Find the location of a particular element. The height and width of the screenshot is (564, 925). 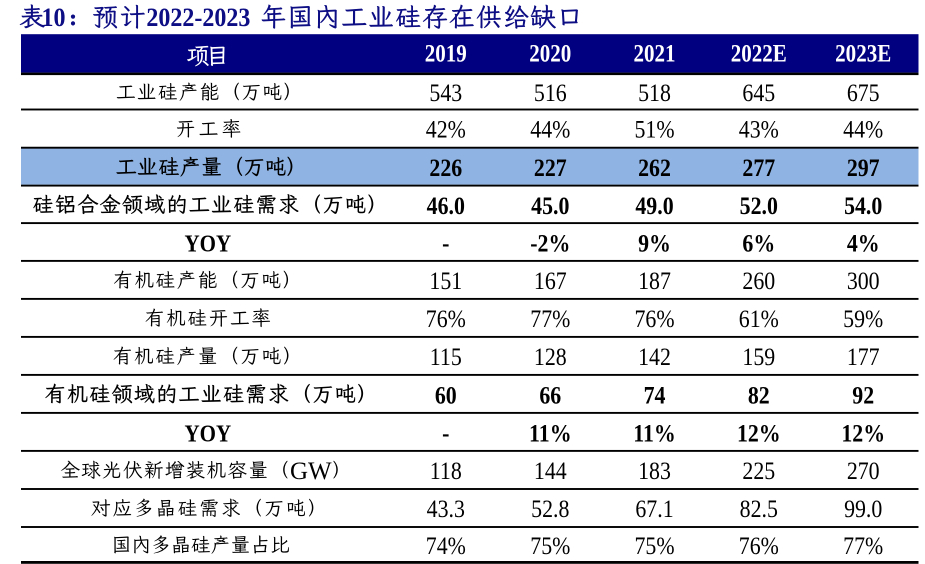

svg-text: 10 is located at coordinates (54, 17).